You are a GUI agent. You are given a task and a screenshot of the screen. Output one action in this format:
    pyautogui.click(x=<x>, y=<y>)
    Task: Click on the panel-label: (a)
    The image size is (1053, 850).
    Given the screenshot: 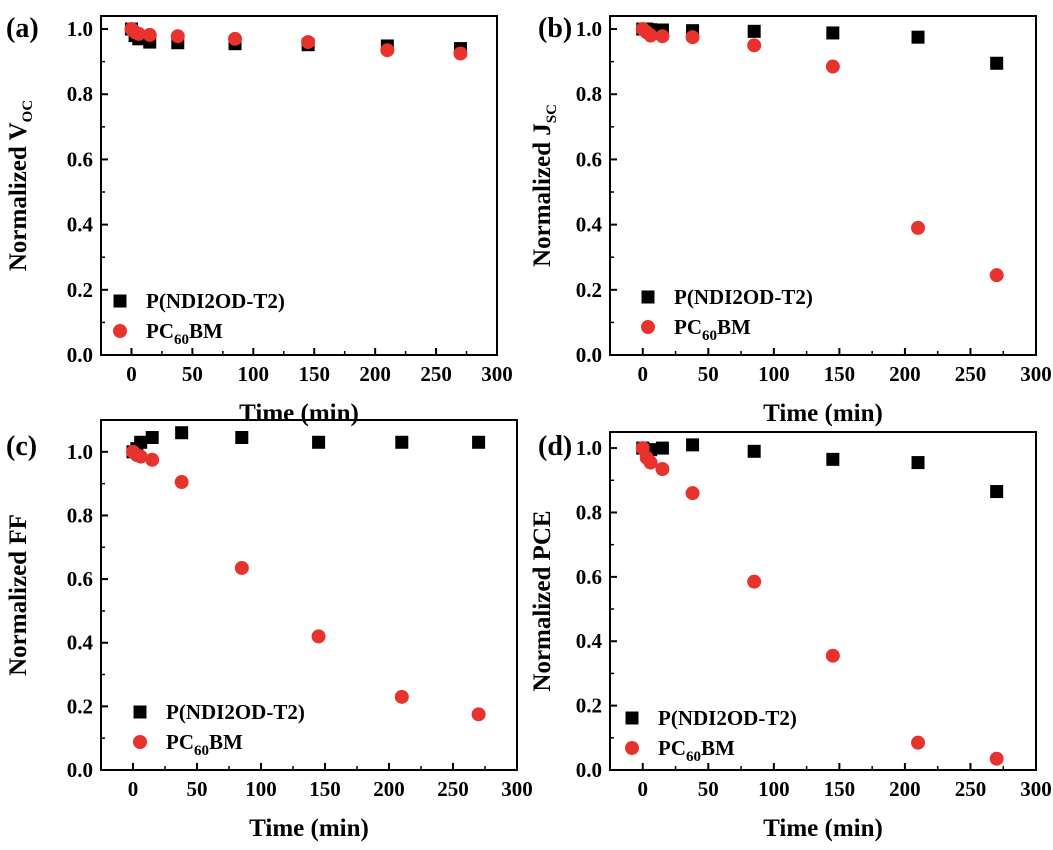 What is the action you would take?
    pyautogui.click(x=22, y=28)
    